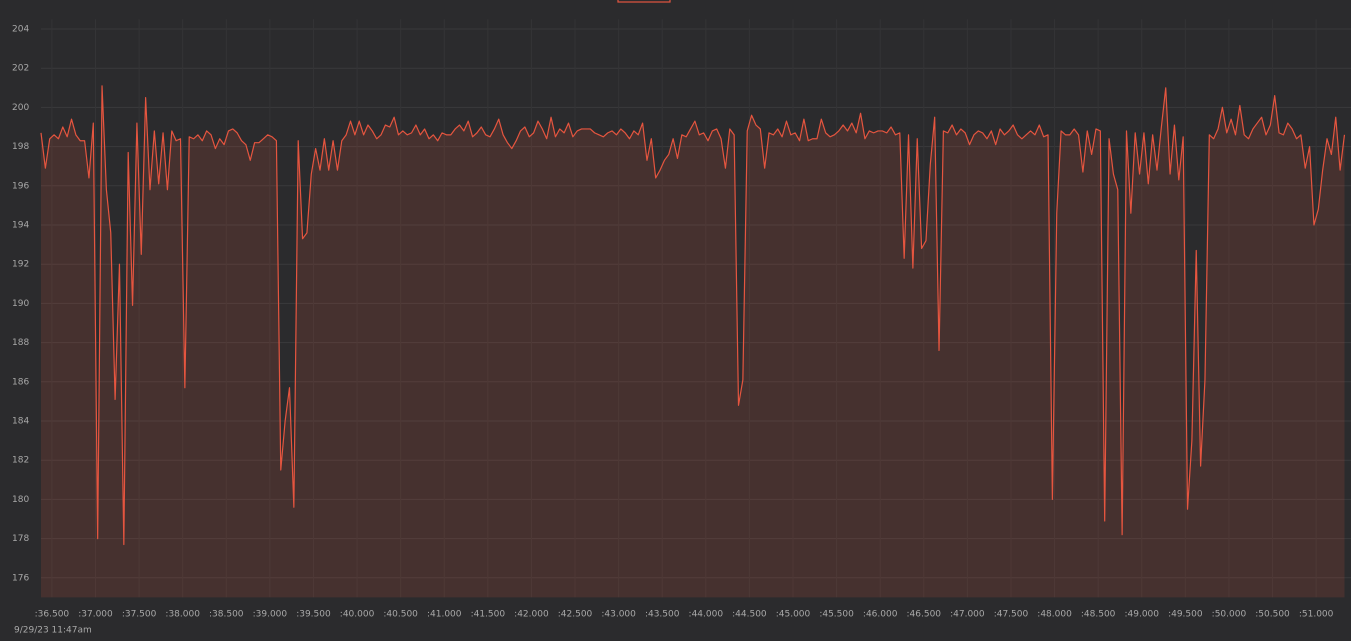 This screenshot has width=1351, height=641. Describe the element at coordinates (967, 615) in the screenshot. I see `x-tick-label: :47.000` at that location.